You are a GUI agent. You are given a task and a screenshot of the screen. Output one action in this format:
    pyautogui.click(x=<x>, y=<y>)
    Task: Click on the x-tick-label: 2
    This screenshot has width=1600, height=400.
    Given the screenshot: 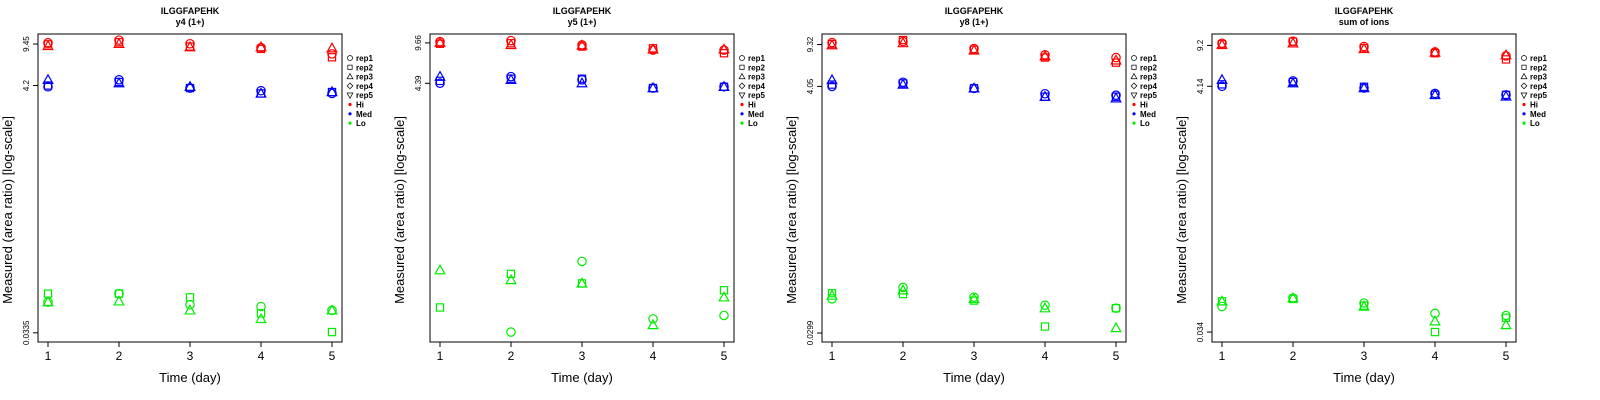 What is the action you would take?
    pyautogui.click(x=1293, y=356)
    